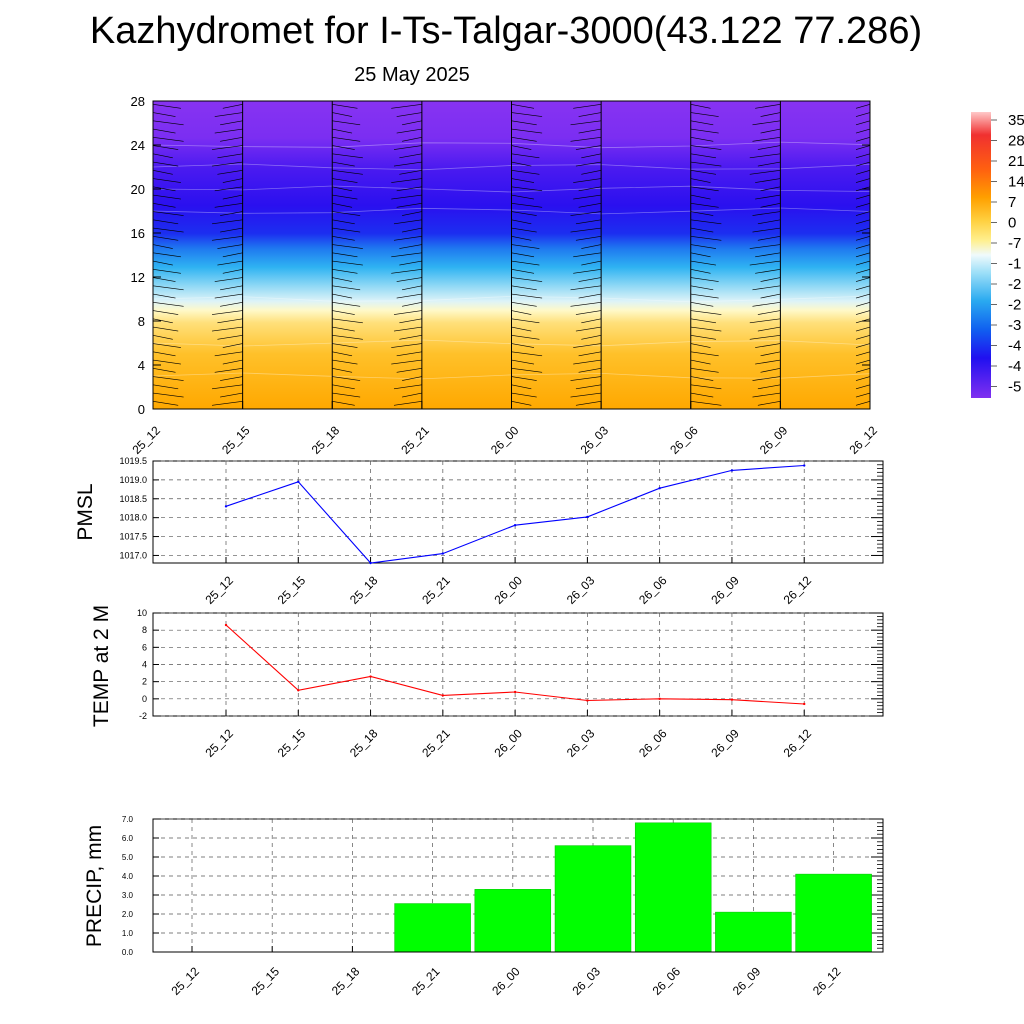 This screenshot has width=1024, height=1024. What do you see at coordinates (364, 743) in the screenshot?
I see `x-tick-label: 25_18` at bounding box center [364, 743].